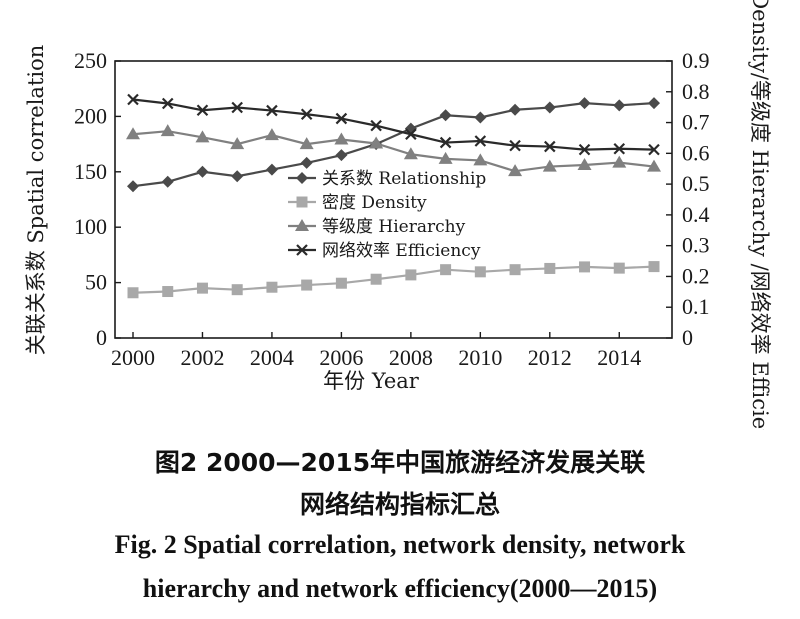  Describe the element at coordinates (399, 504) in the screenshot. I see `caption-cn-line2: 网络结构指标汇总` at that location.